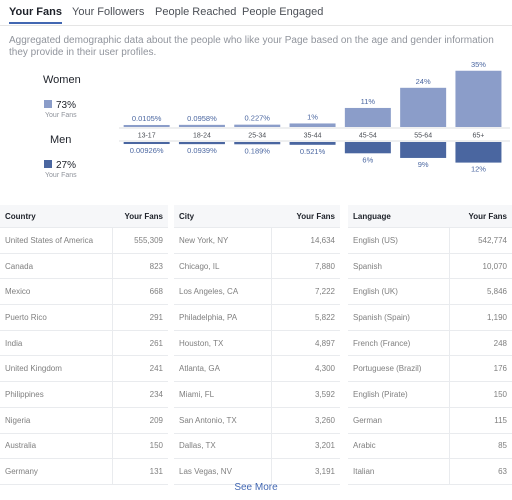 The height and width of the screenshot is (500, 512). I want to click on value-label: 1%, so click(312, 116).